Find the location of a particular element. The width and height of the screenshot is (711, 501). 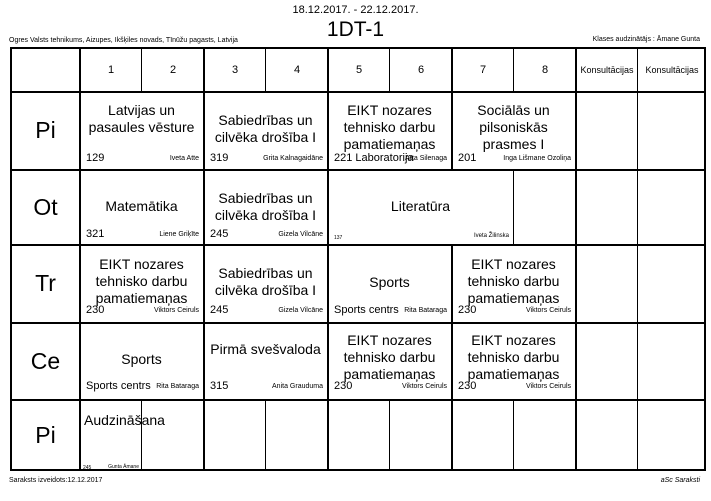

period-header: 6 is located at coordinates (421, 70).